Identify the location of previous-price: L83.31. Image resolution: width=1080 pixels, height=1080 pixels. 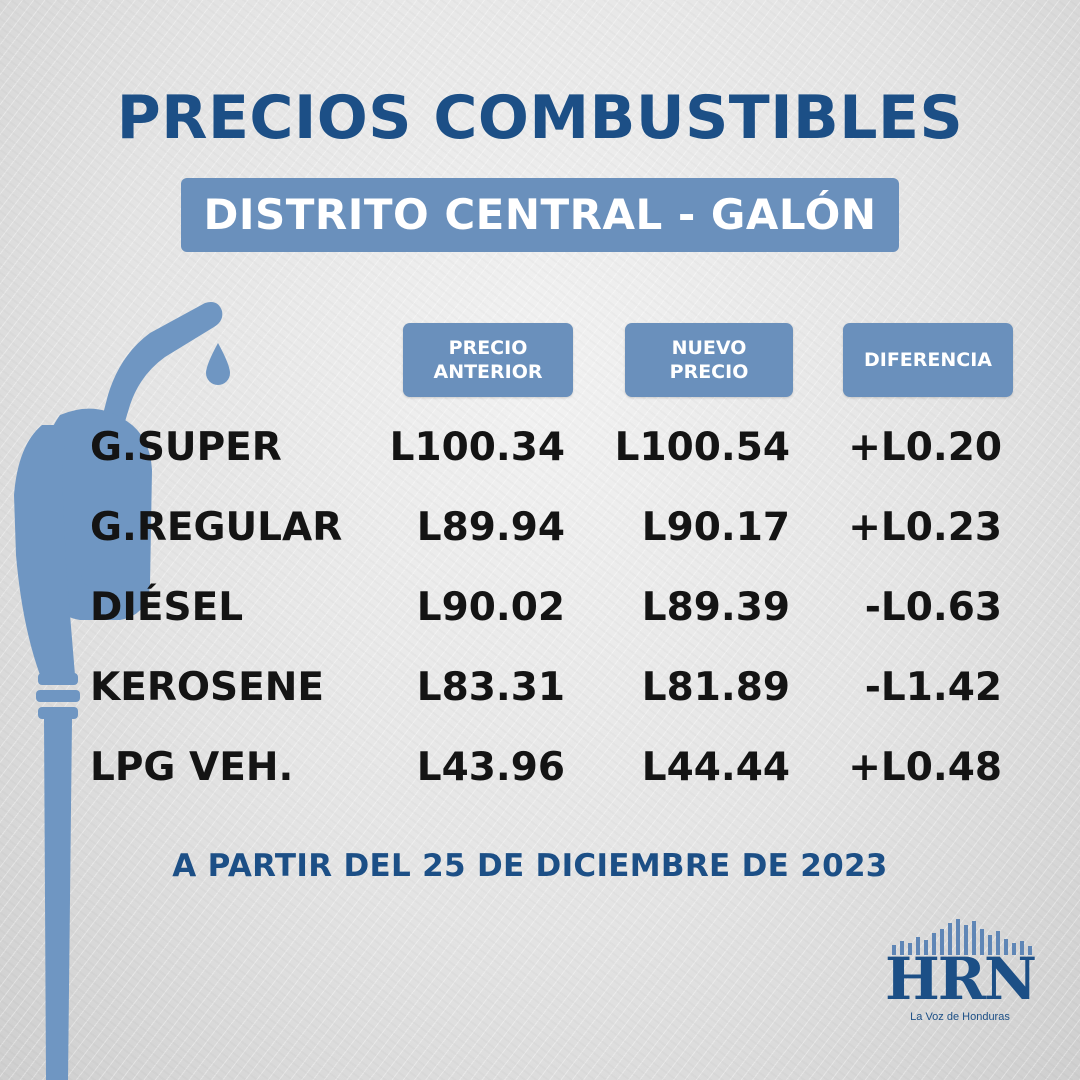
(490, 687).